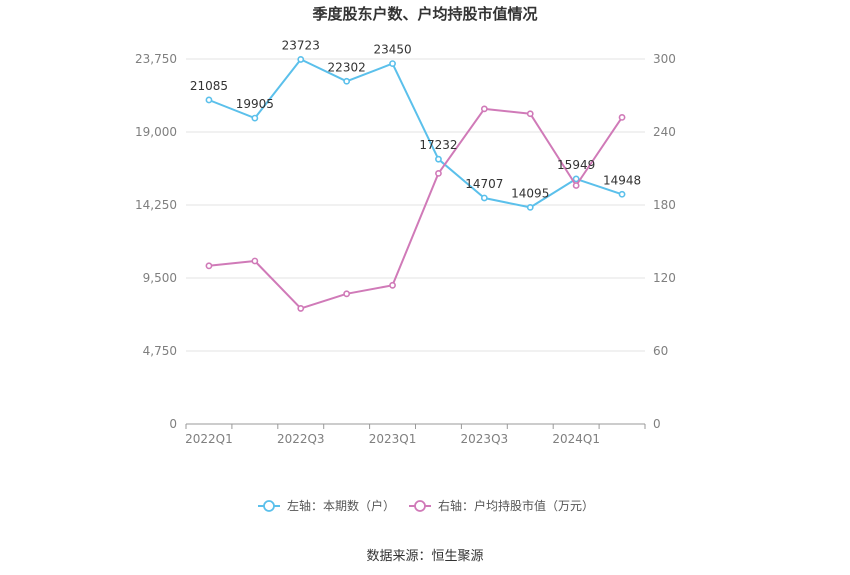 The width and height of the screenshot is (850, 575). What do you see at coordinates (424, 556) in the screenshot?
I see `source-note: 数据来源：恒生聚源` at bounding box center [424, 556].